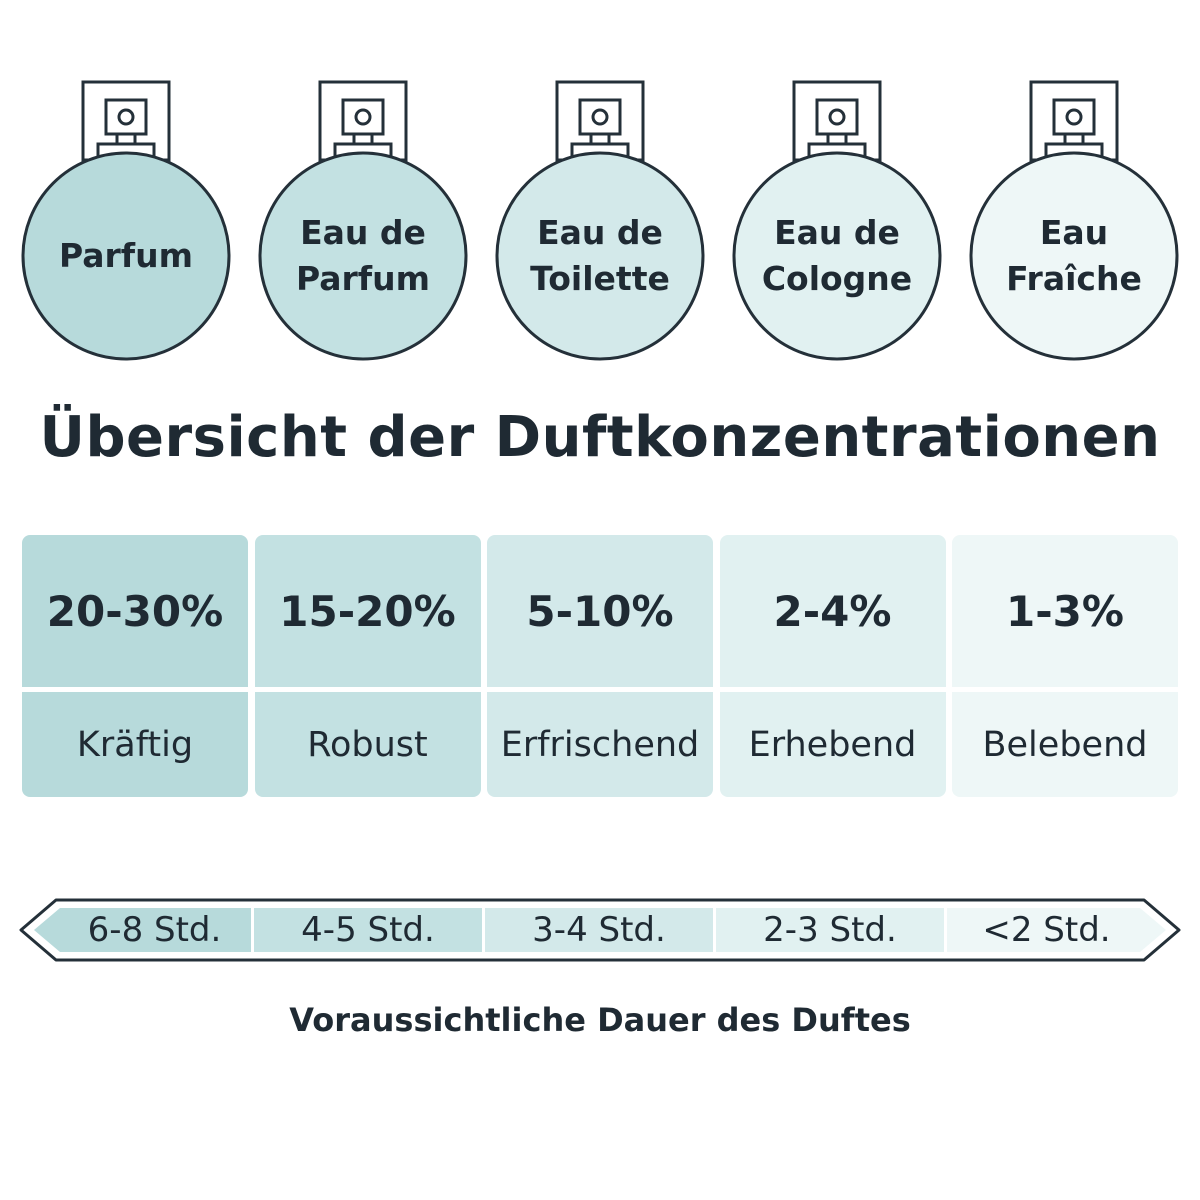  I want to click on concentration-character: Belebend, so click(1065, 744).